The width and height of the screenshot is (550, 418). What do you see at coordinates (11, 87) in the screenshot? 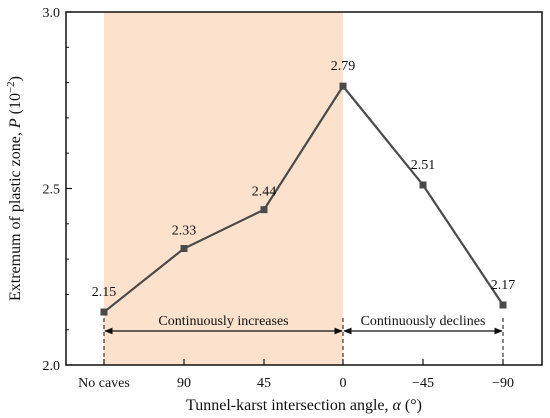
I see `y-axis-title-unit-exp: −2` at bounding box center [11, 87].